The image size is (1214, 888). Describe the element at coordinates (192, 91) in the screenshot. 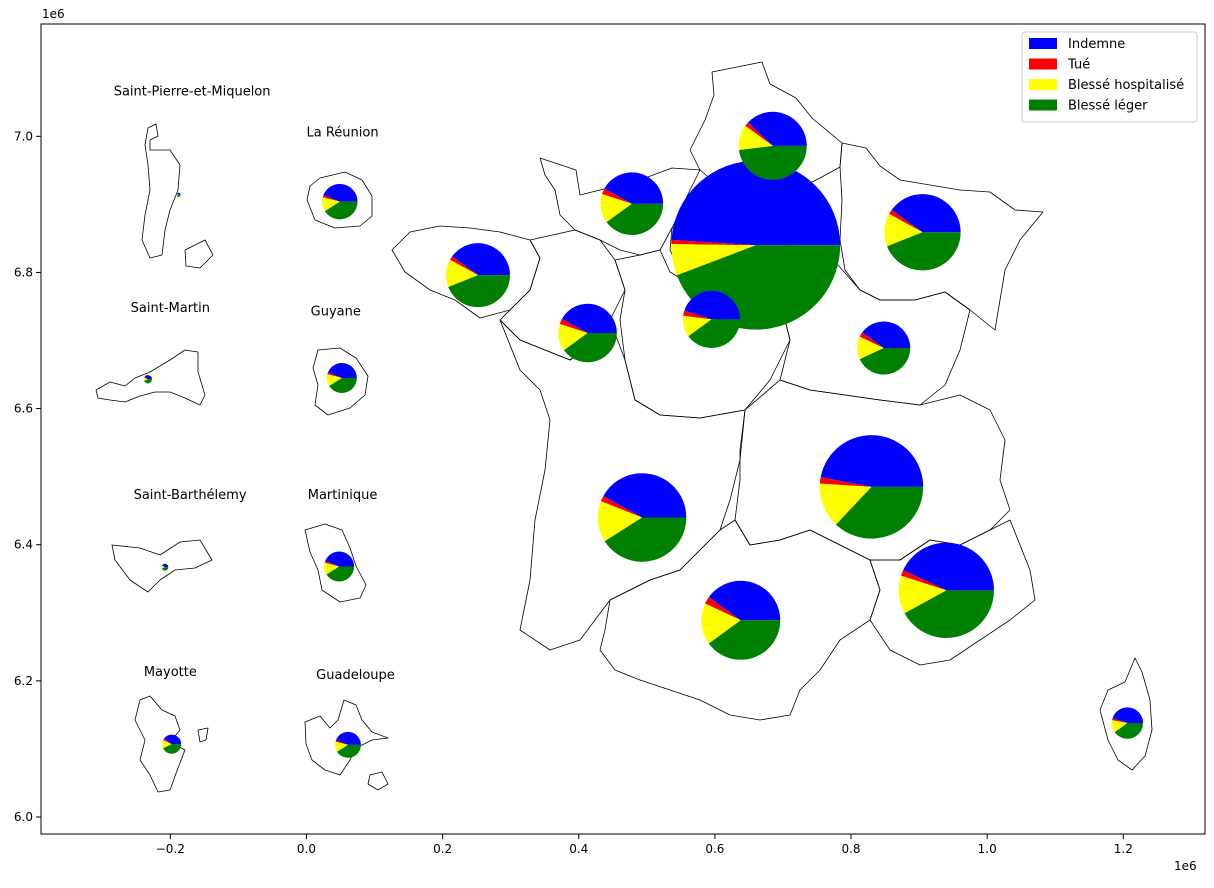

I see `territory-label: Saint-Pierre-et-Miquelon` at that location.